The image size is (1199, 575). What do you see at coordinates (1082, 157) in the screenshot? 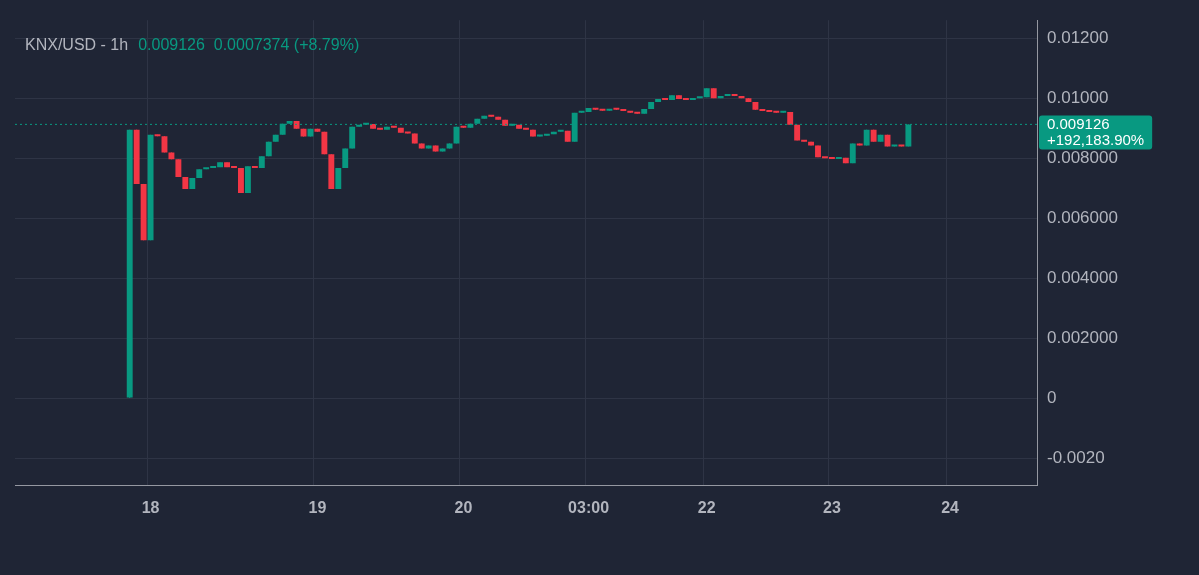
I see `y-tick-label: 0.008000` at bounding box center [1082, 157].